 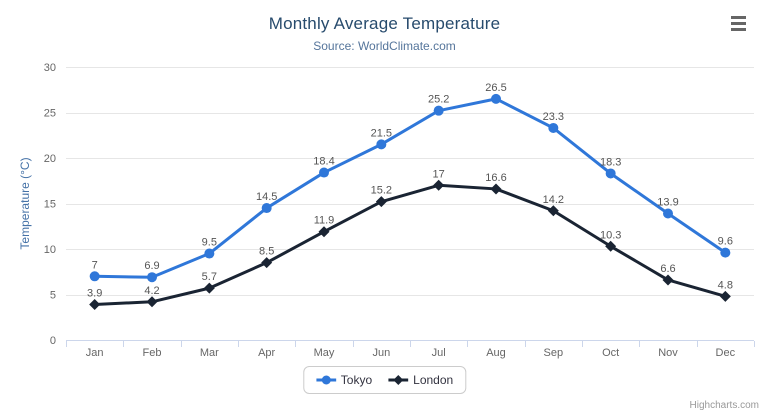 I want to click on x-tick-label: Jan, so click(x=95, y=353).